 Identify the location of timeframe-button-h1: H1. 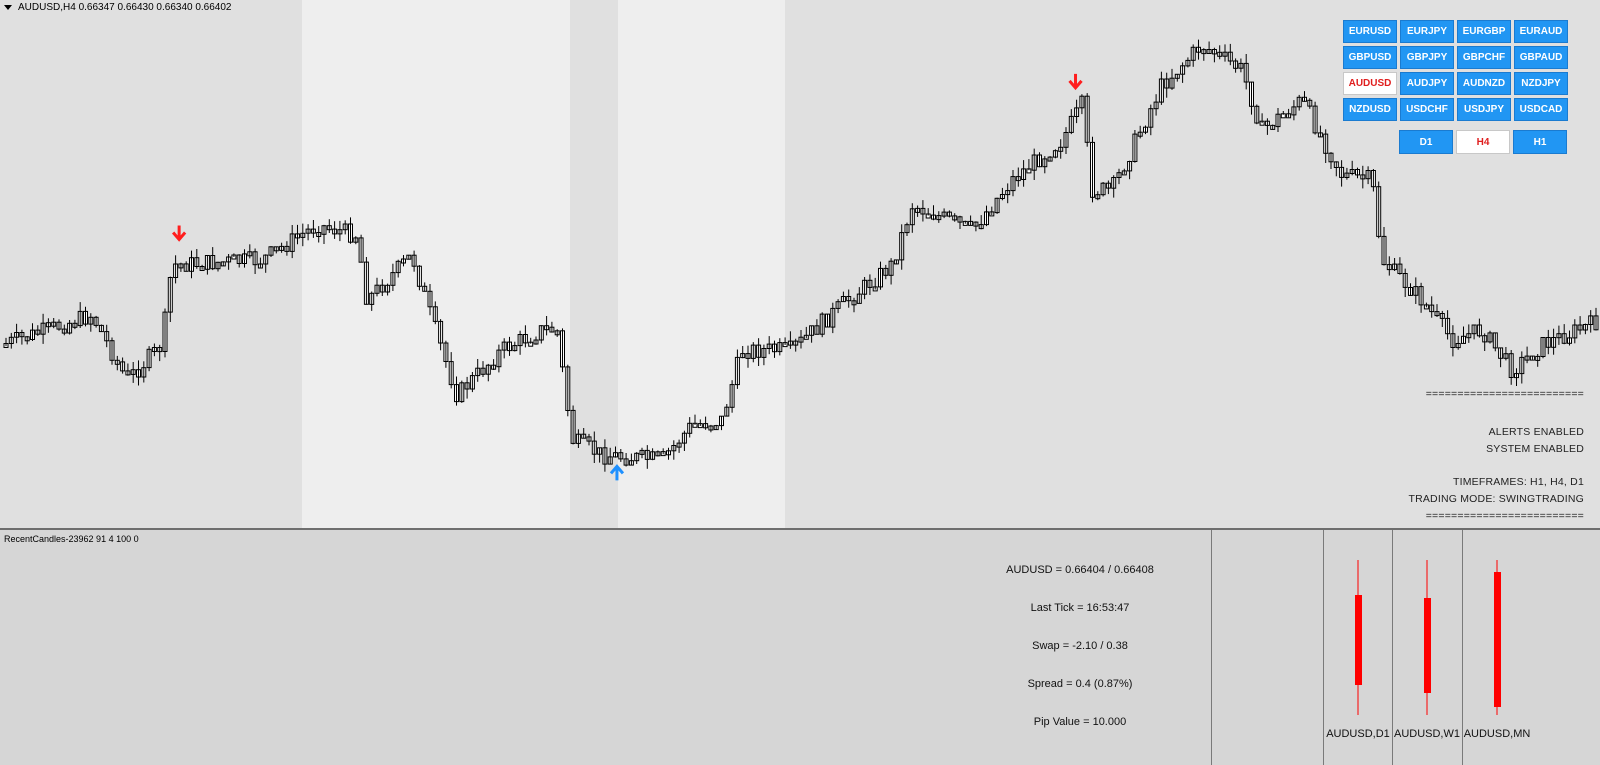
(1540, 142).